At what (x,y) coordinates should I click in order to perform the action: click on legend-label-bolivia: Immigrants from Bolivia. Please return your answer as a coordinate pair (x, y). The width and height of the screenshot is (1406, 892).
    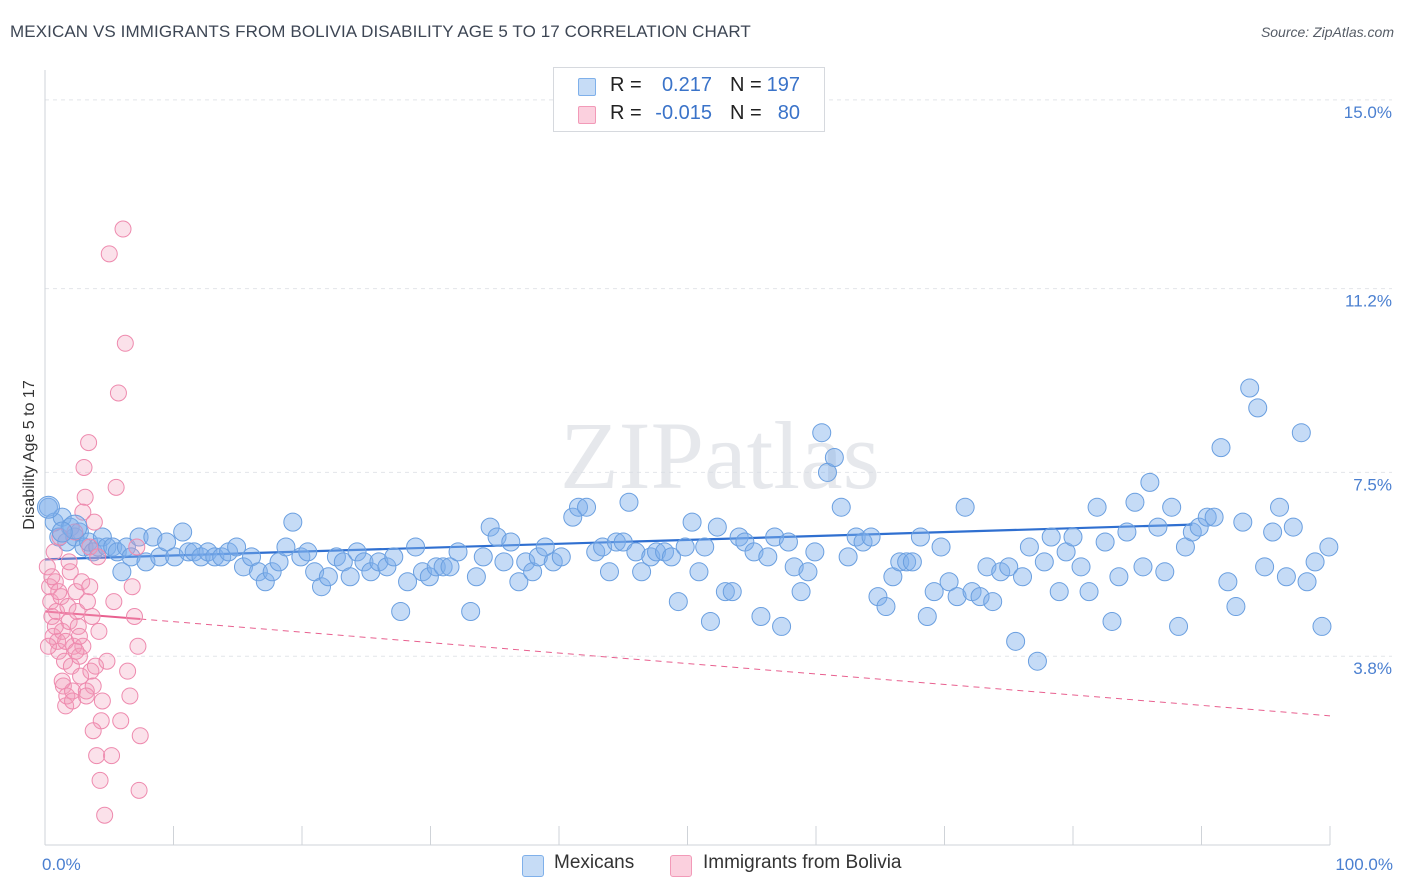
    Looking at the image, I should click on (802, 862).